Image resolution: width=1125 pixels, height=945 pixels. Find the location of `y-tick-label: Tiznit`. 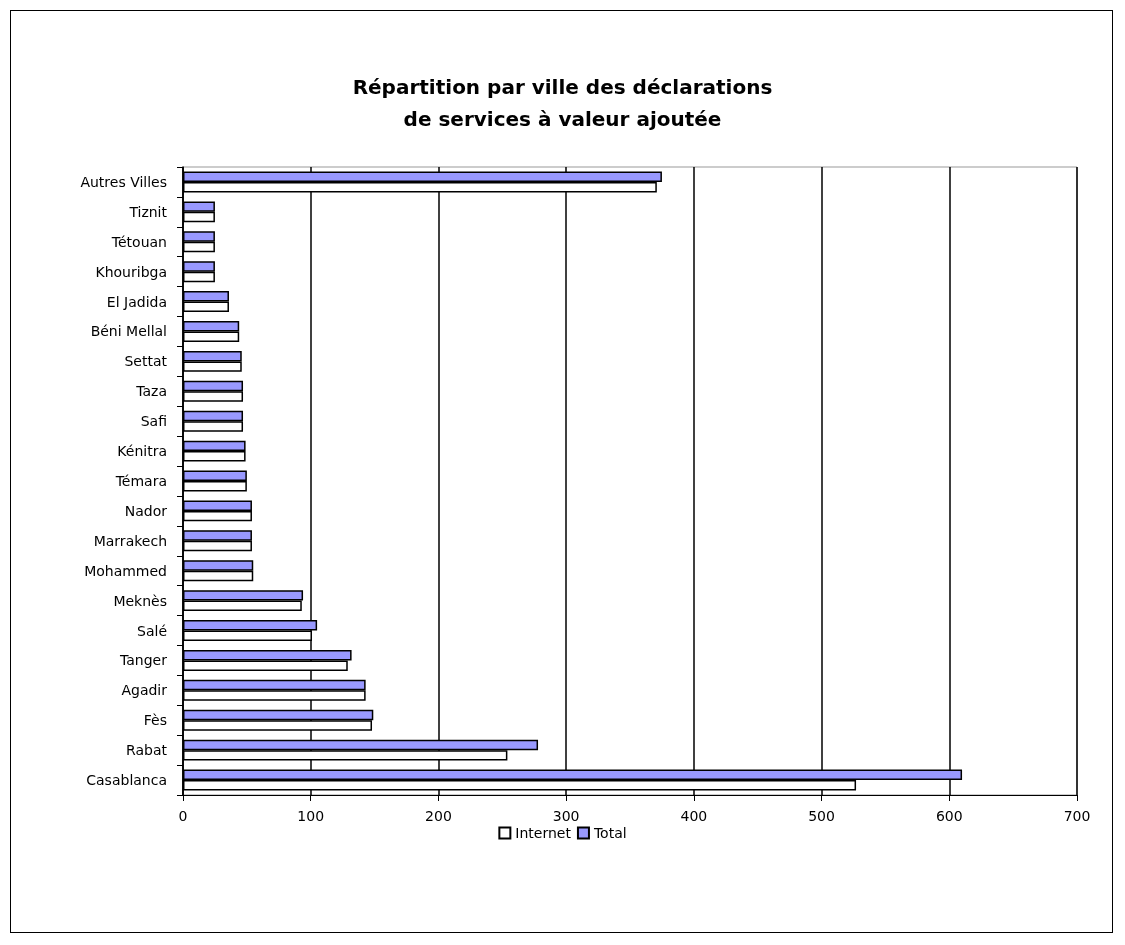

y-tick-label: Tiznit is located at coordinates (148, 211).